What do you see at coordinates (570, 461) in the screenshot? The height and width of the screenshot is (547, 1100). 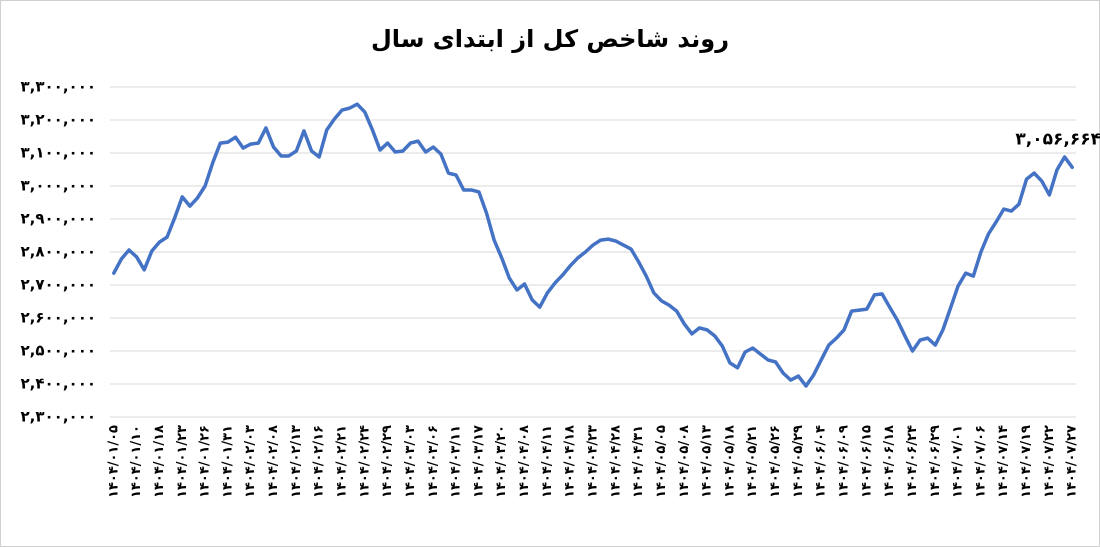 I see `x-tick-label: ۱۴۰۴/۰۴/۱۸` at bounding box center [570, 461].